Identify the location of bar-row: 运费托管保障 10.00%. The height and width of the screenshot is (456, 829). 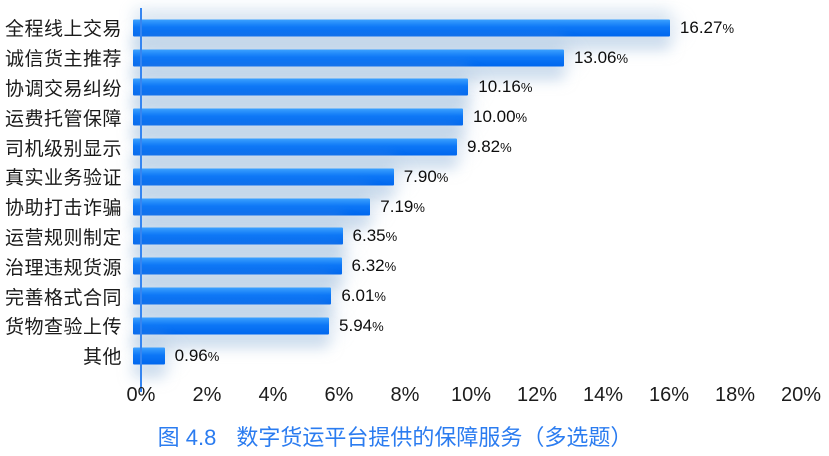
(414, 117).